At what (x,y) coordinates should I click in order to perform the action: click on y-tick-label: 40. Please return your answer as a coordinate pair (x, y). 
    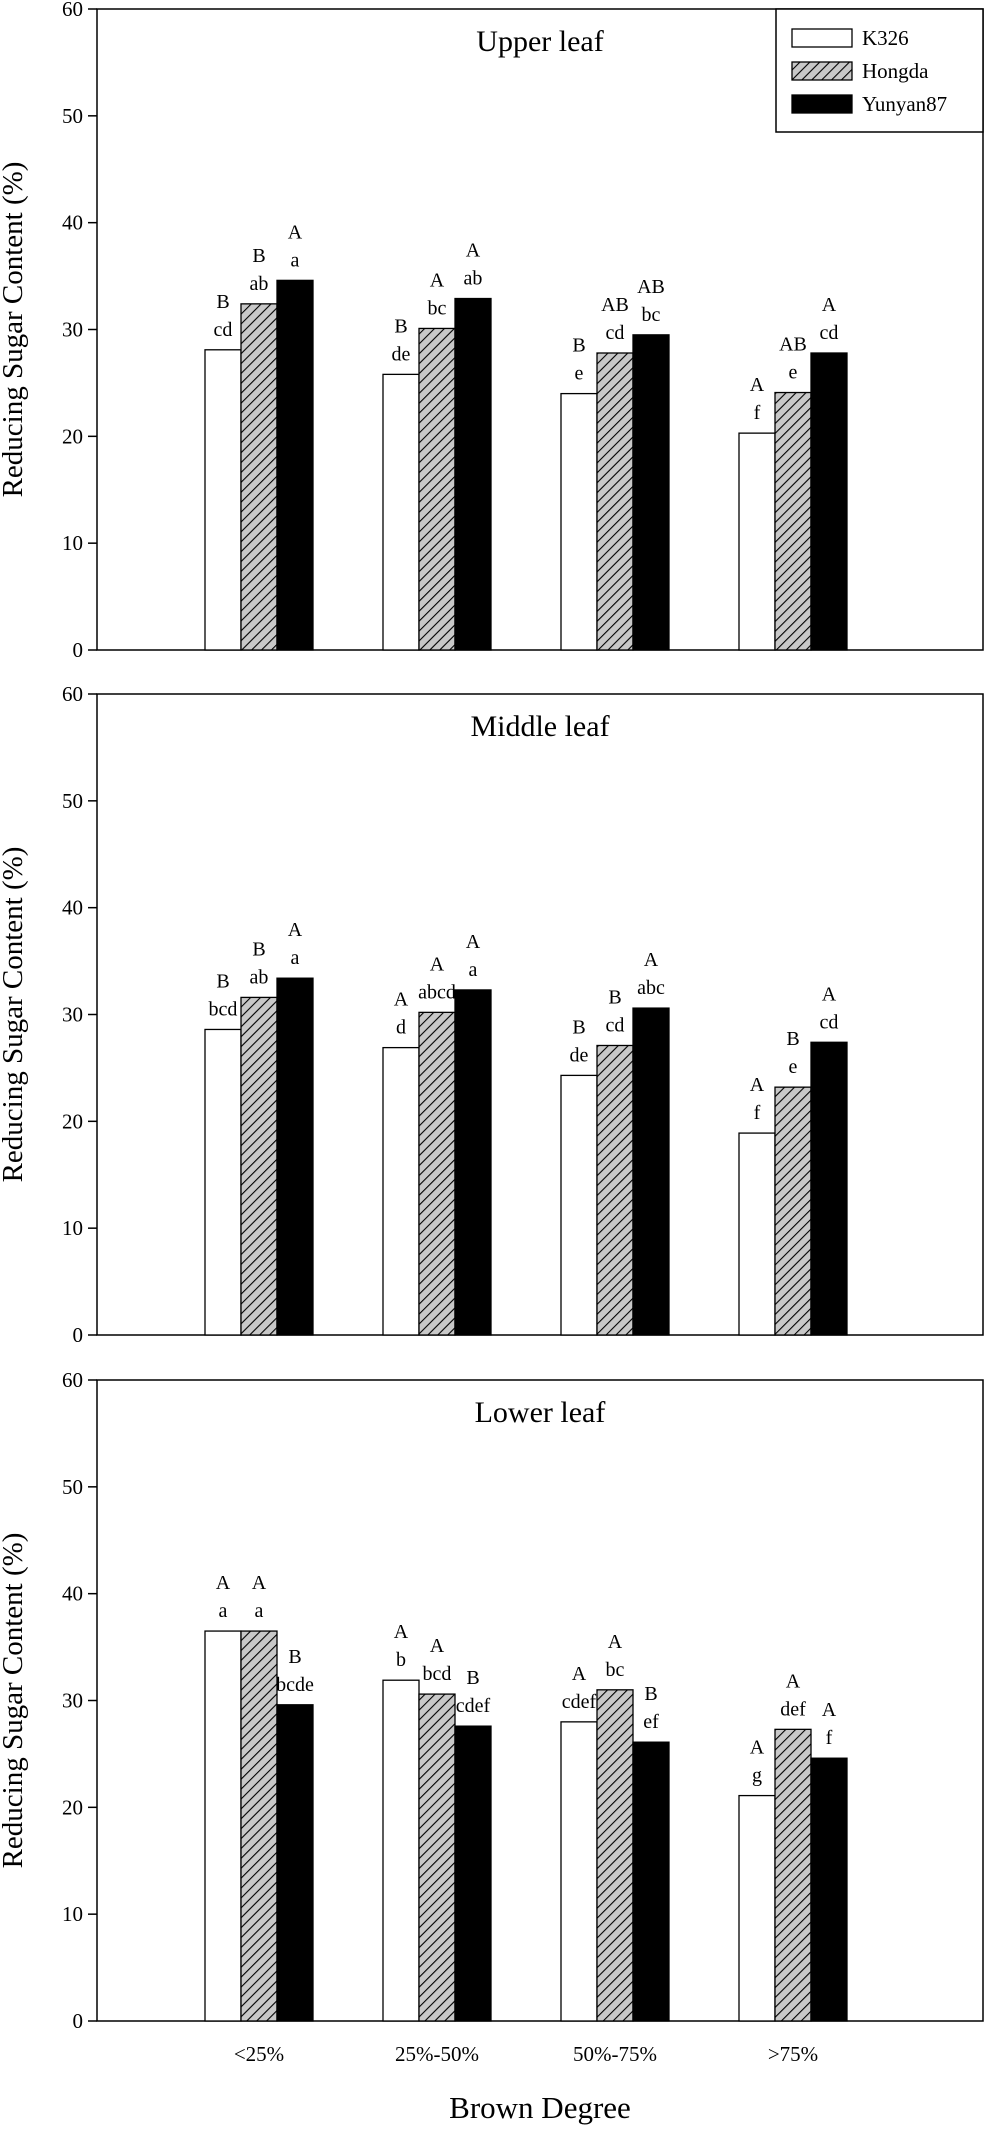
    Looking at the image, I should click on (72, 1594).